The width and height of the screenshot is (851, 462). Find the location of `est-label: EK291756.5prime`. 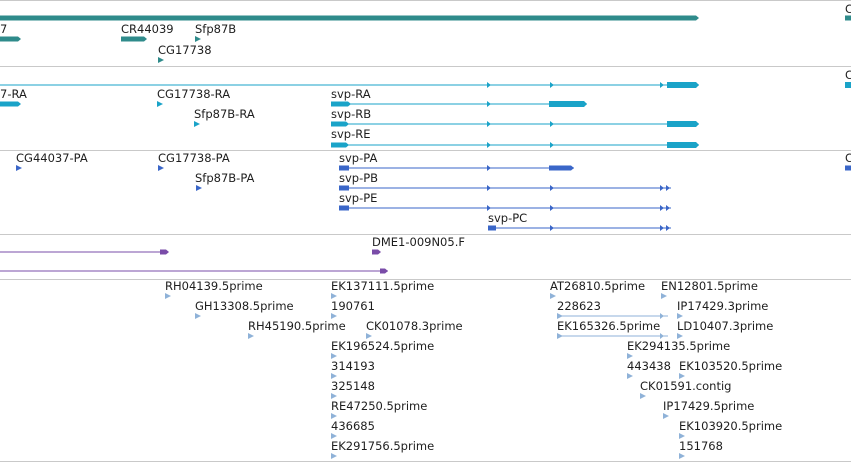

est-label: EK291756.5prime is located at coordinates (383, 446).